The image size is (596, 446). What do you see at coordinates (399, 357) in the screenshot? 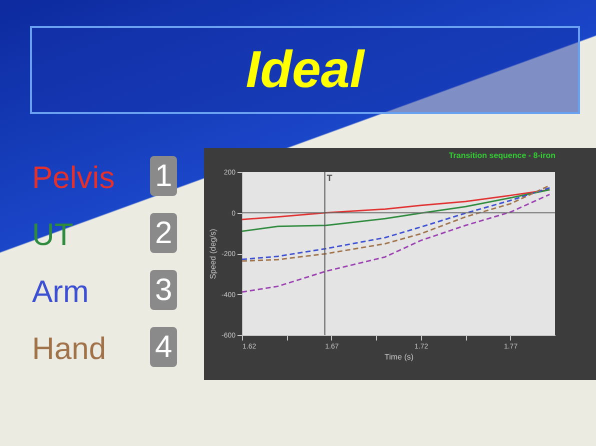
I see `x-axis-title: Time (s)` at bounding box center [399, 357].